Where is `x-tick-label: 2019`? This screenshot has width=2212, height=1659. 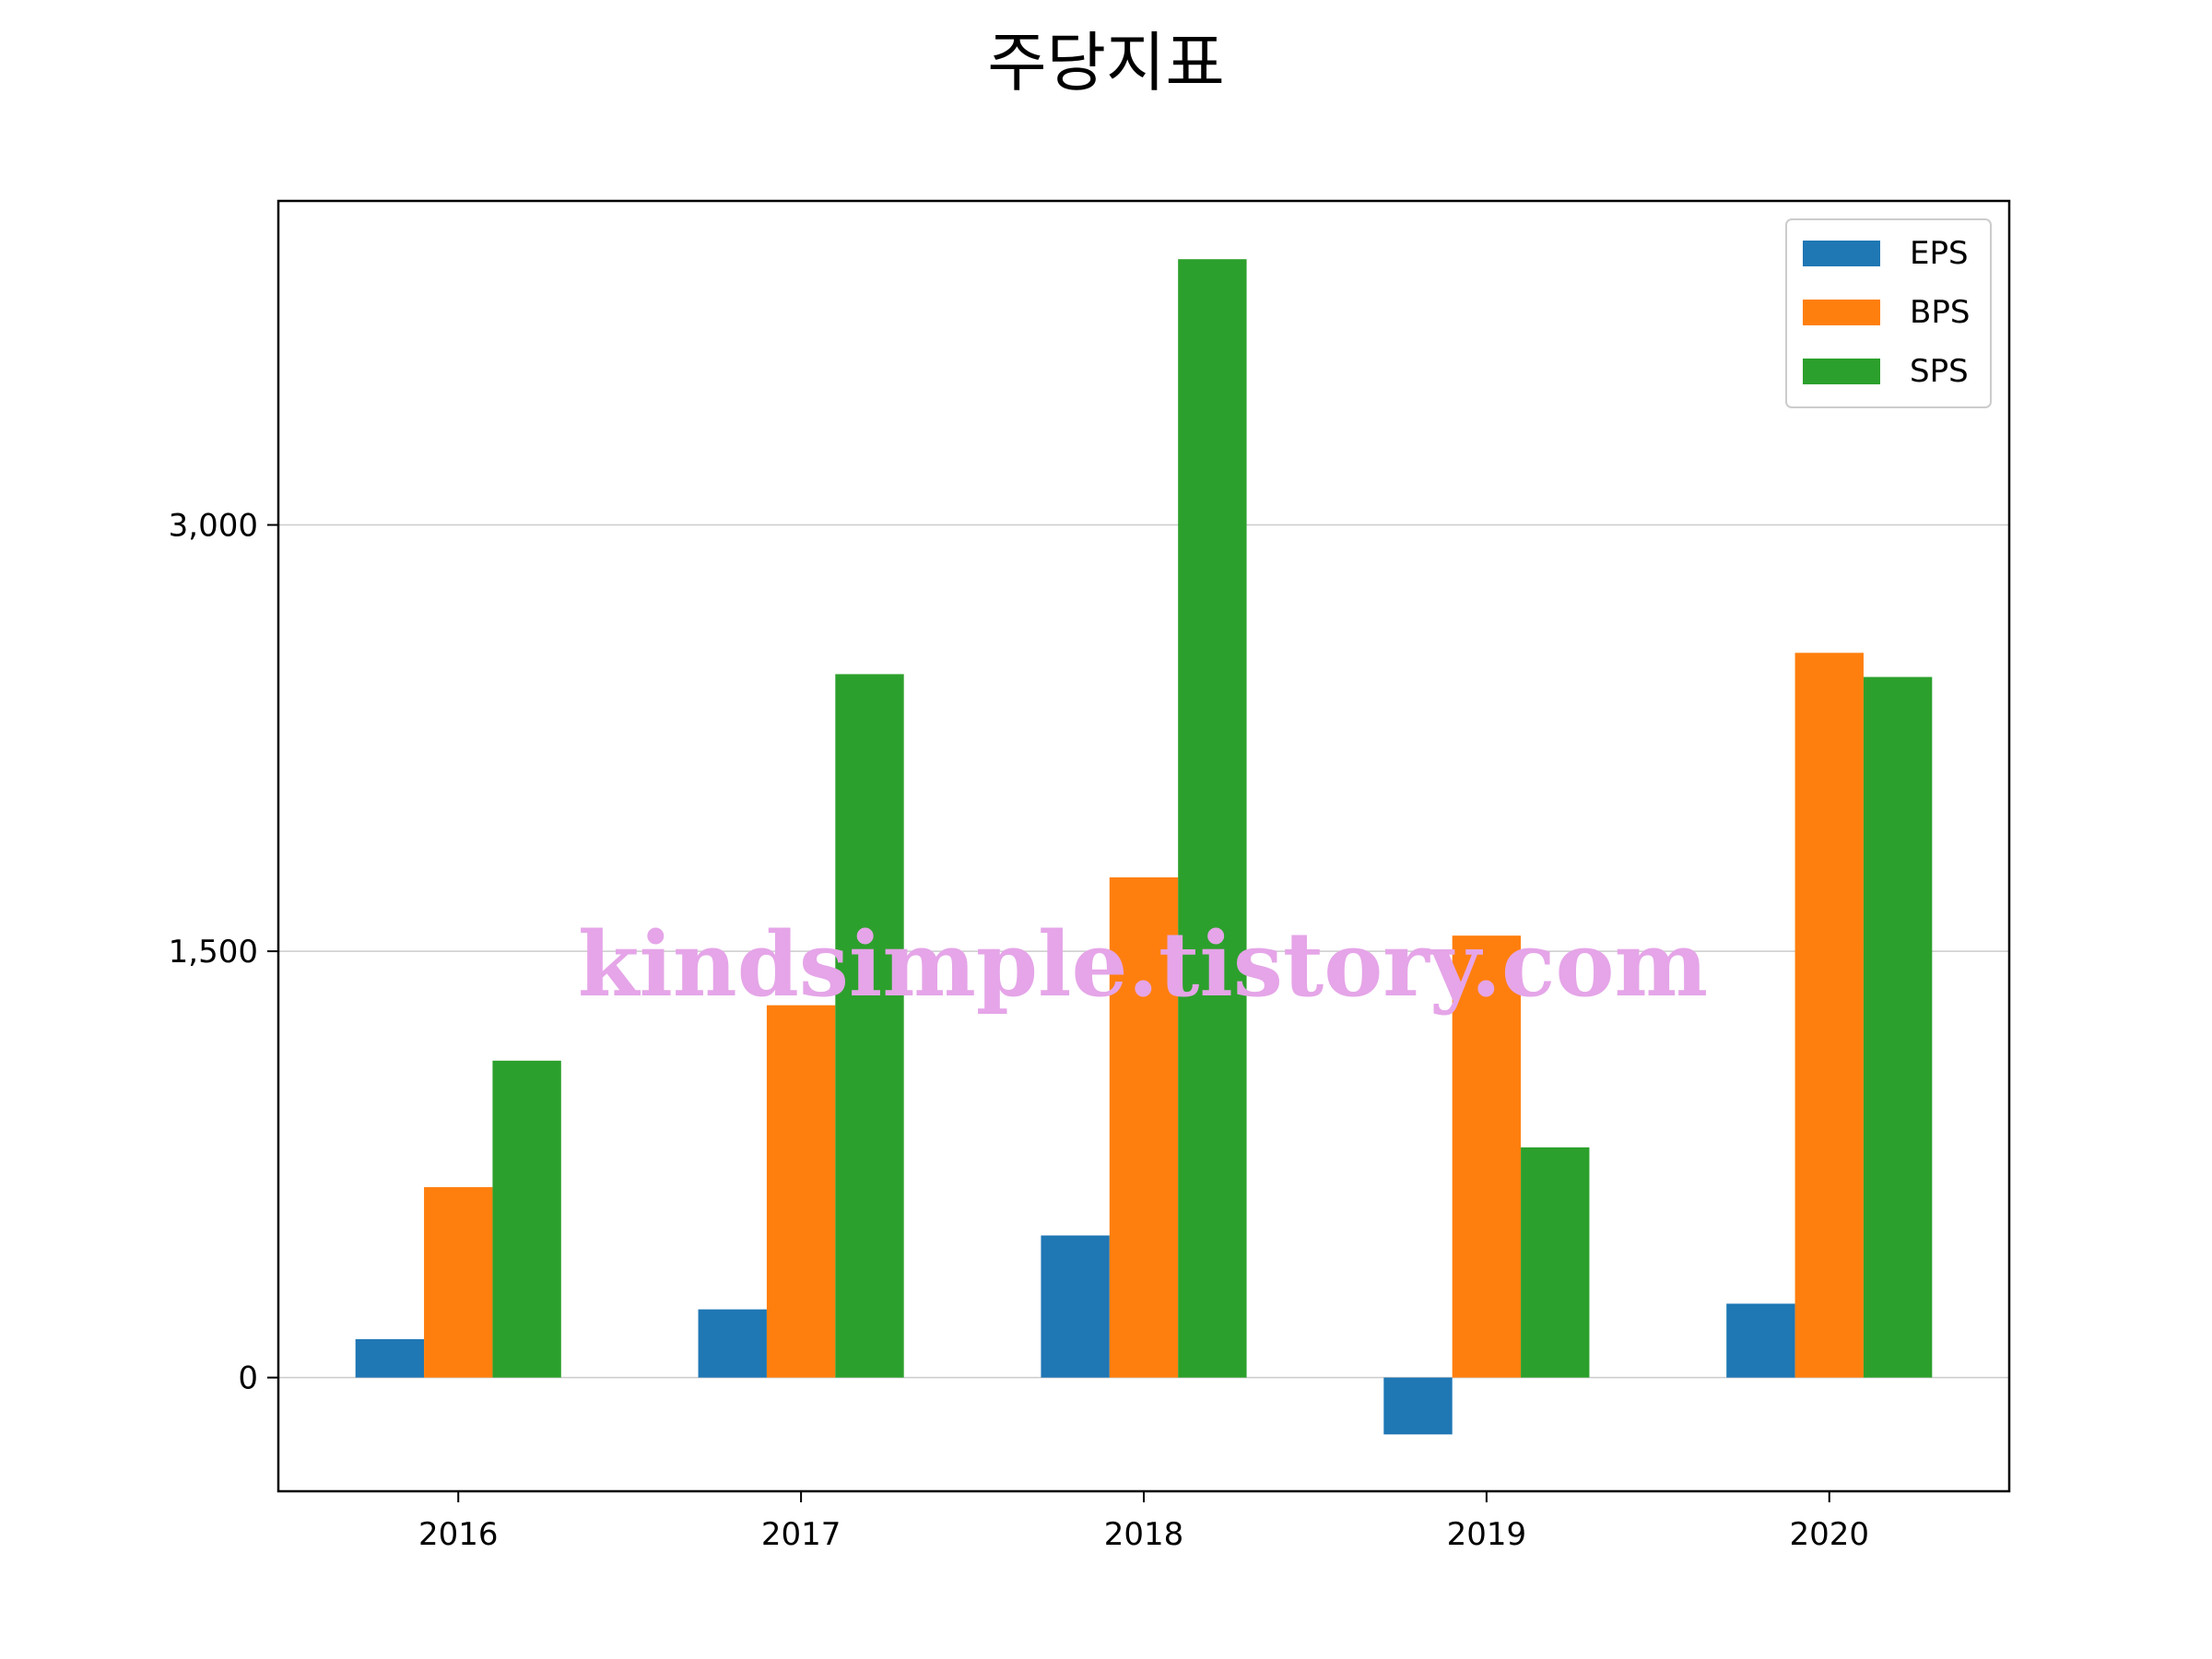 x-tick-label: 2019 is located at coordinates (1487, 1534).